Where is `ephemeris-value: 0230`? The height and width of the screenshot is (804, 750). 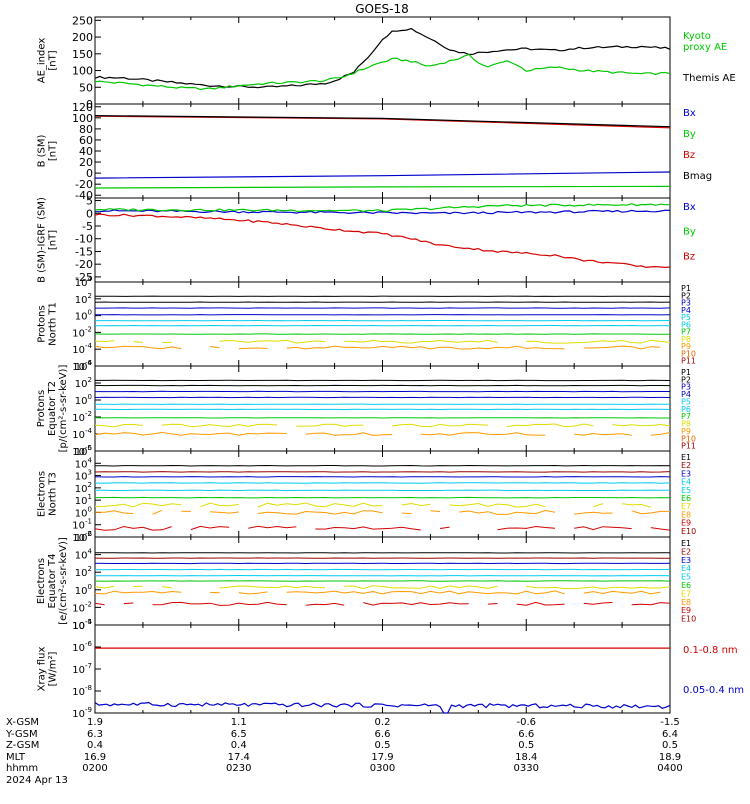 ephemeris-value: 0230 is located at coordinates (238, 768).